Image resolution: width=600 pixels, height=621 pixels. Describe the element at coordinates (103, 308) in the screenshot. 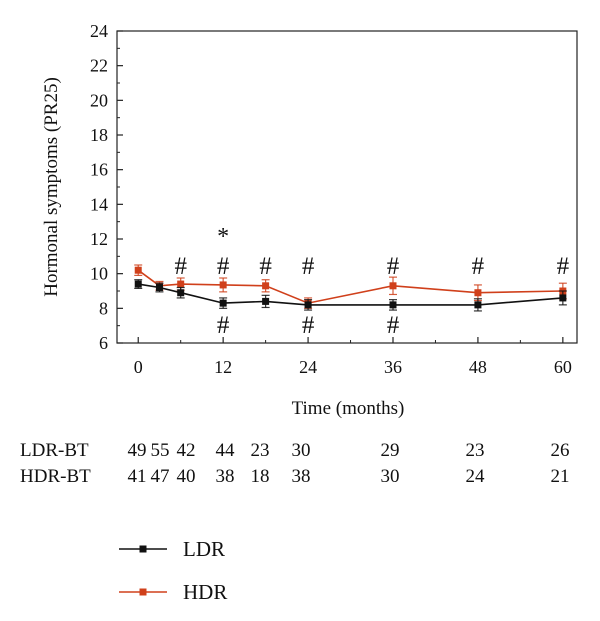

I see `y-tick-label: 8` at that location.